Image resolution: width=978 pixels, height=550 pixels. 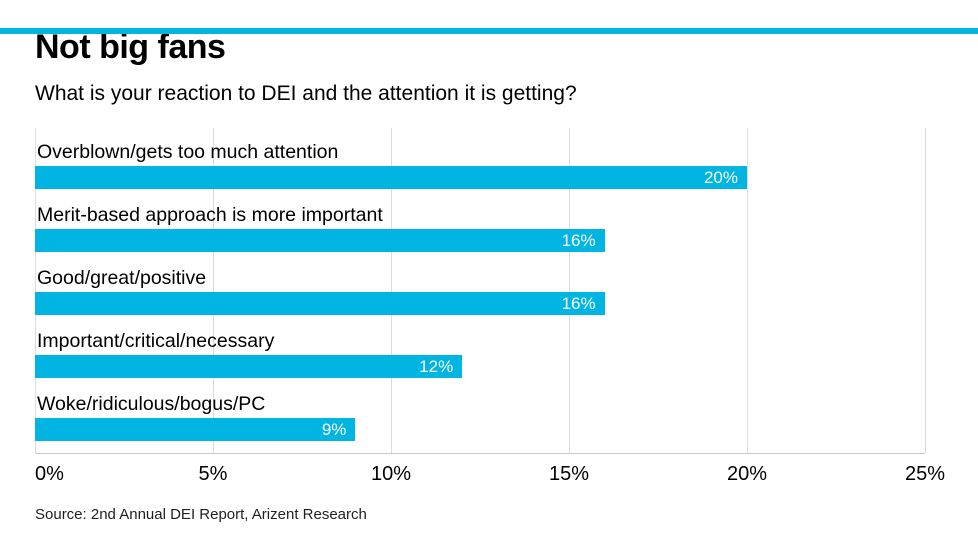 What do you see at coordinates (49, 474) in the screenshot?
I see `x-tick-0: 0%` at bounding box center [49, 474].